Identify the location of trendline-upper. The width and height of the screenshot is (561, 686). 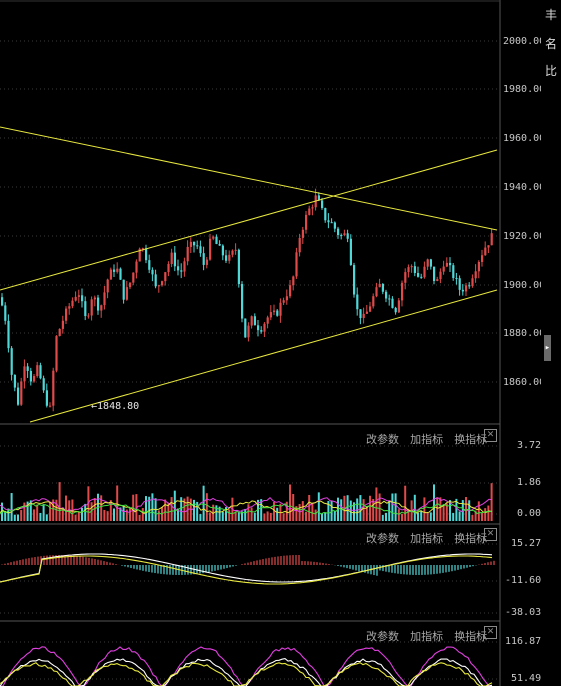
(249, 178).